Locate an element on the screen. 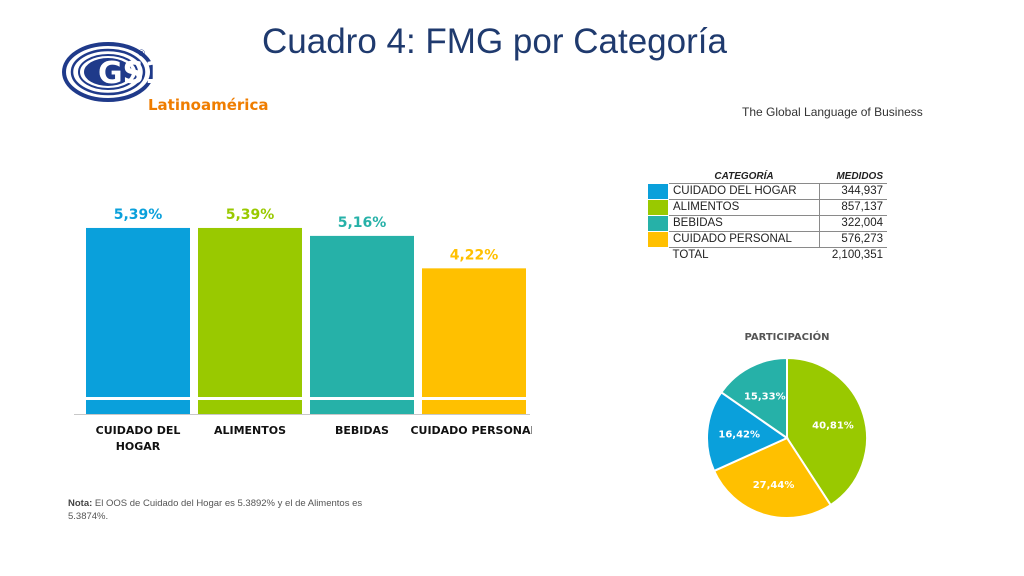  table-row: CUIDADO PERSONAL 576,273 is located at coordinates (767, 239).